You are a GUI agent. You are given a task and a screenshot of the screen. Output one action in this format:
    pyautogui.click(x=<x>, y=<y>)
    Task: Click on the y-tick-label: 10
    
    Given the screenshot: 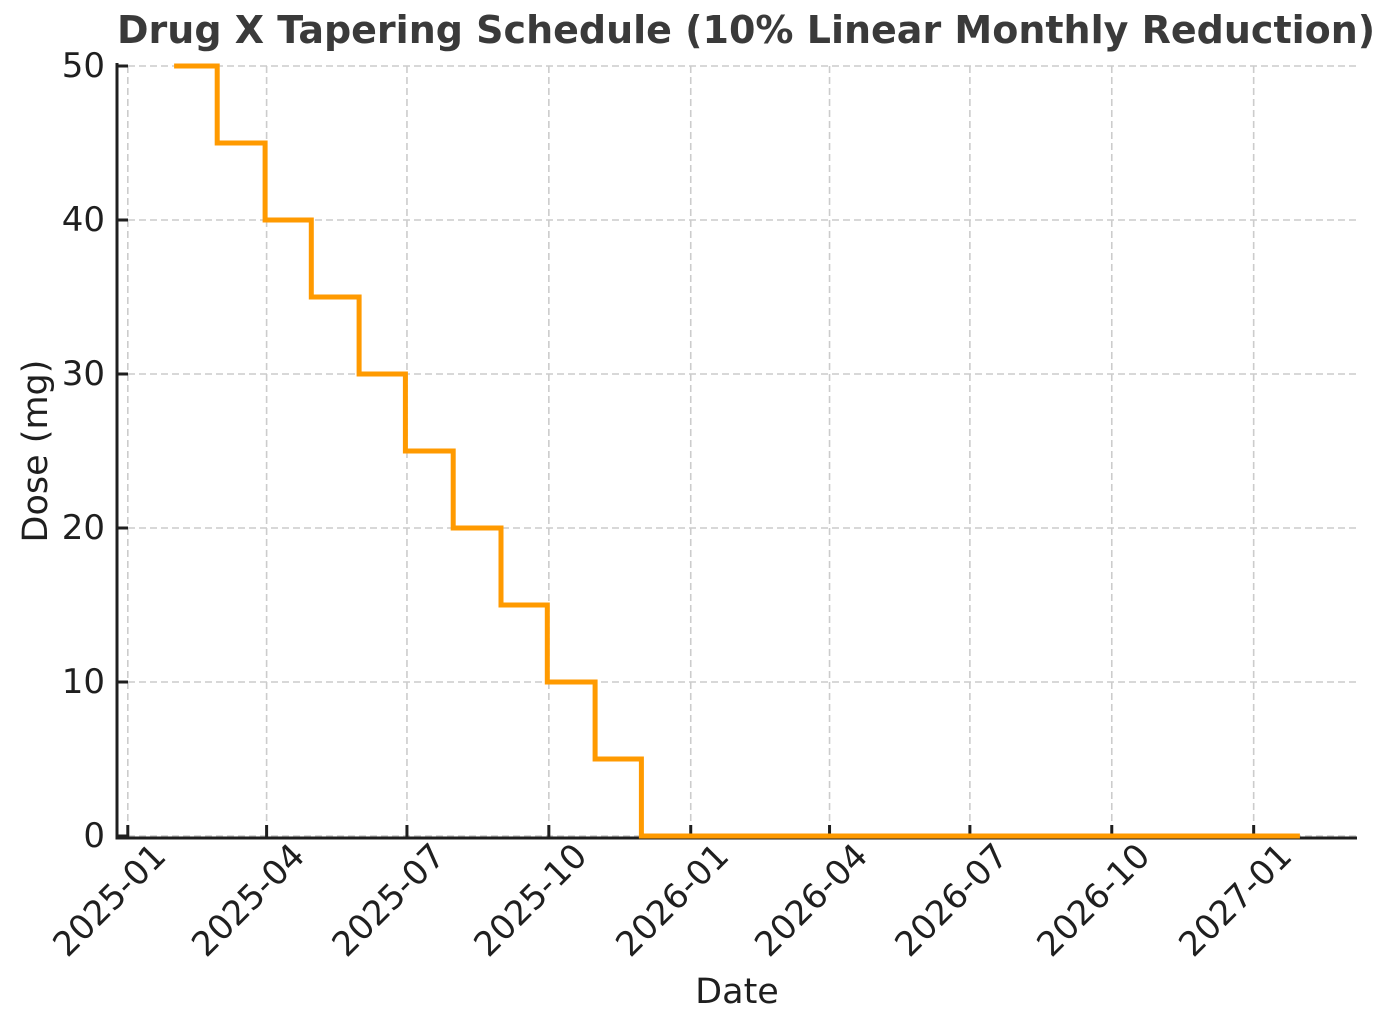 What is the action you would take?
    pyautogui.click(x=83, y=682)
    